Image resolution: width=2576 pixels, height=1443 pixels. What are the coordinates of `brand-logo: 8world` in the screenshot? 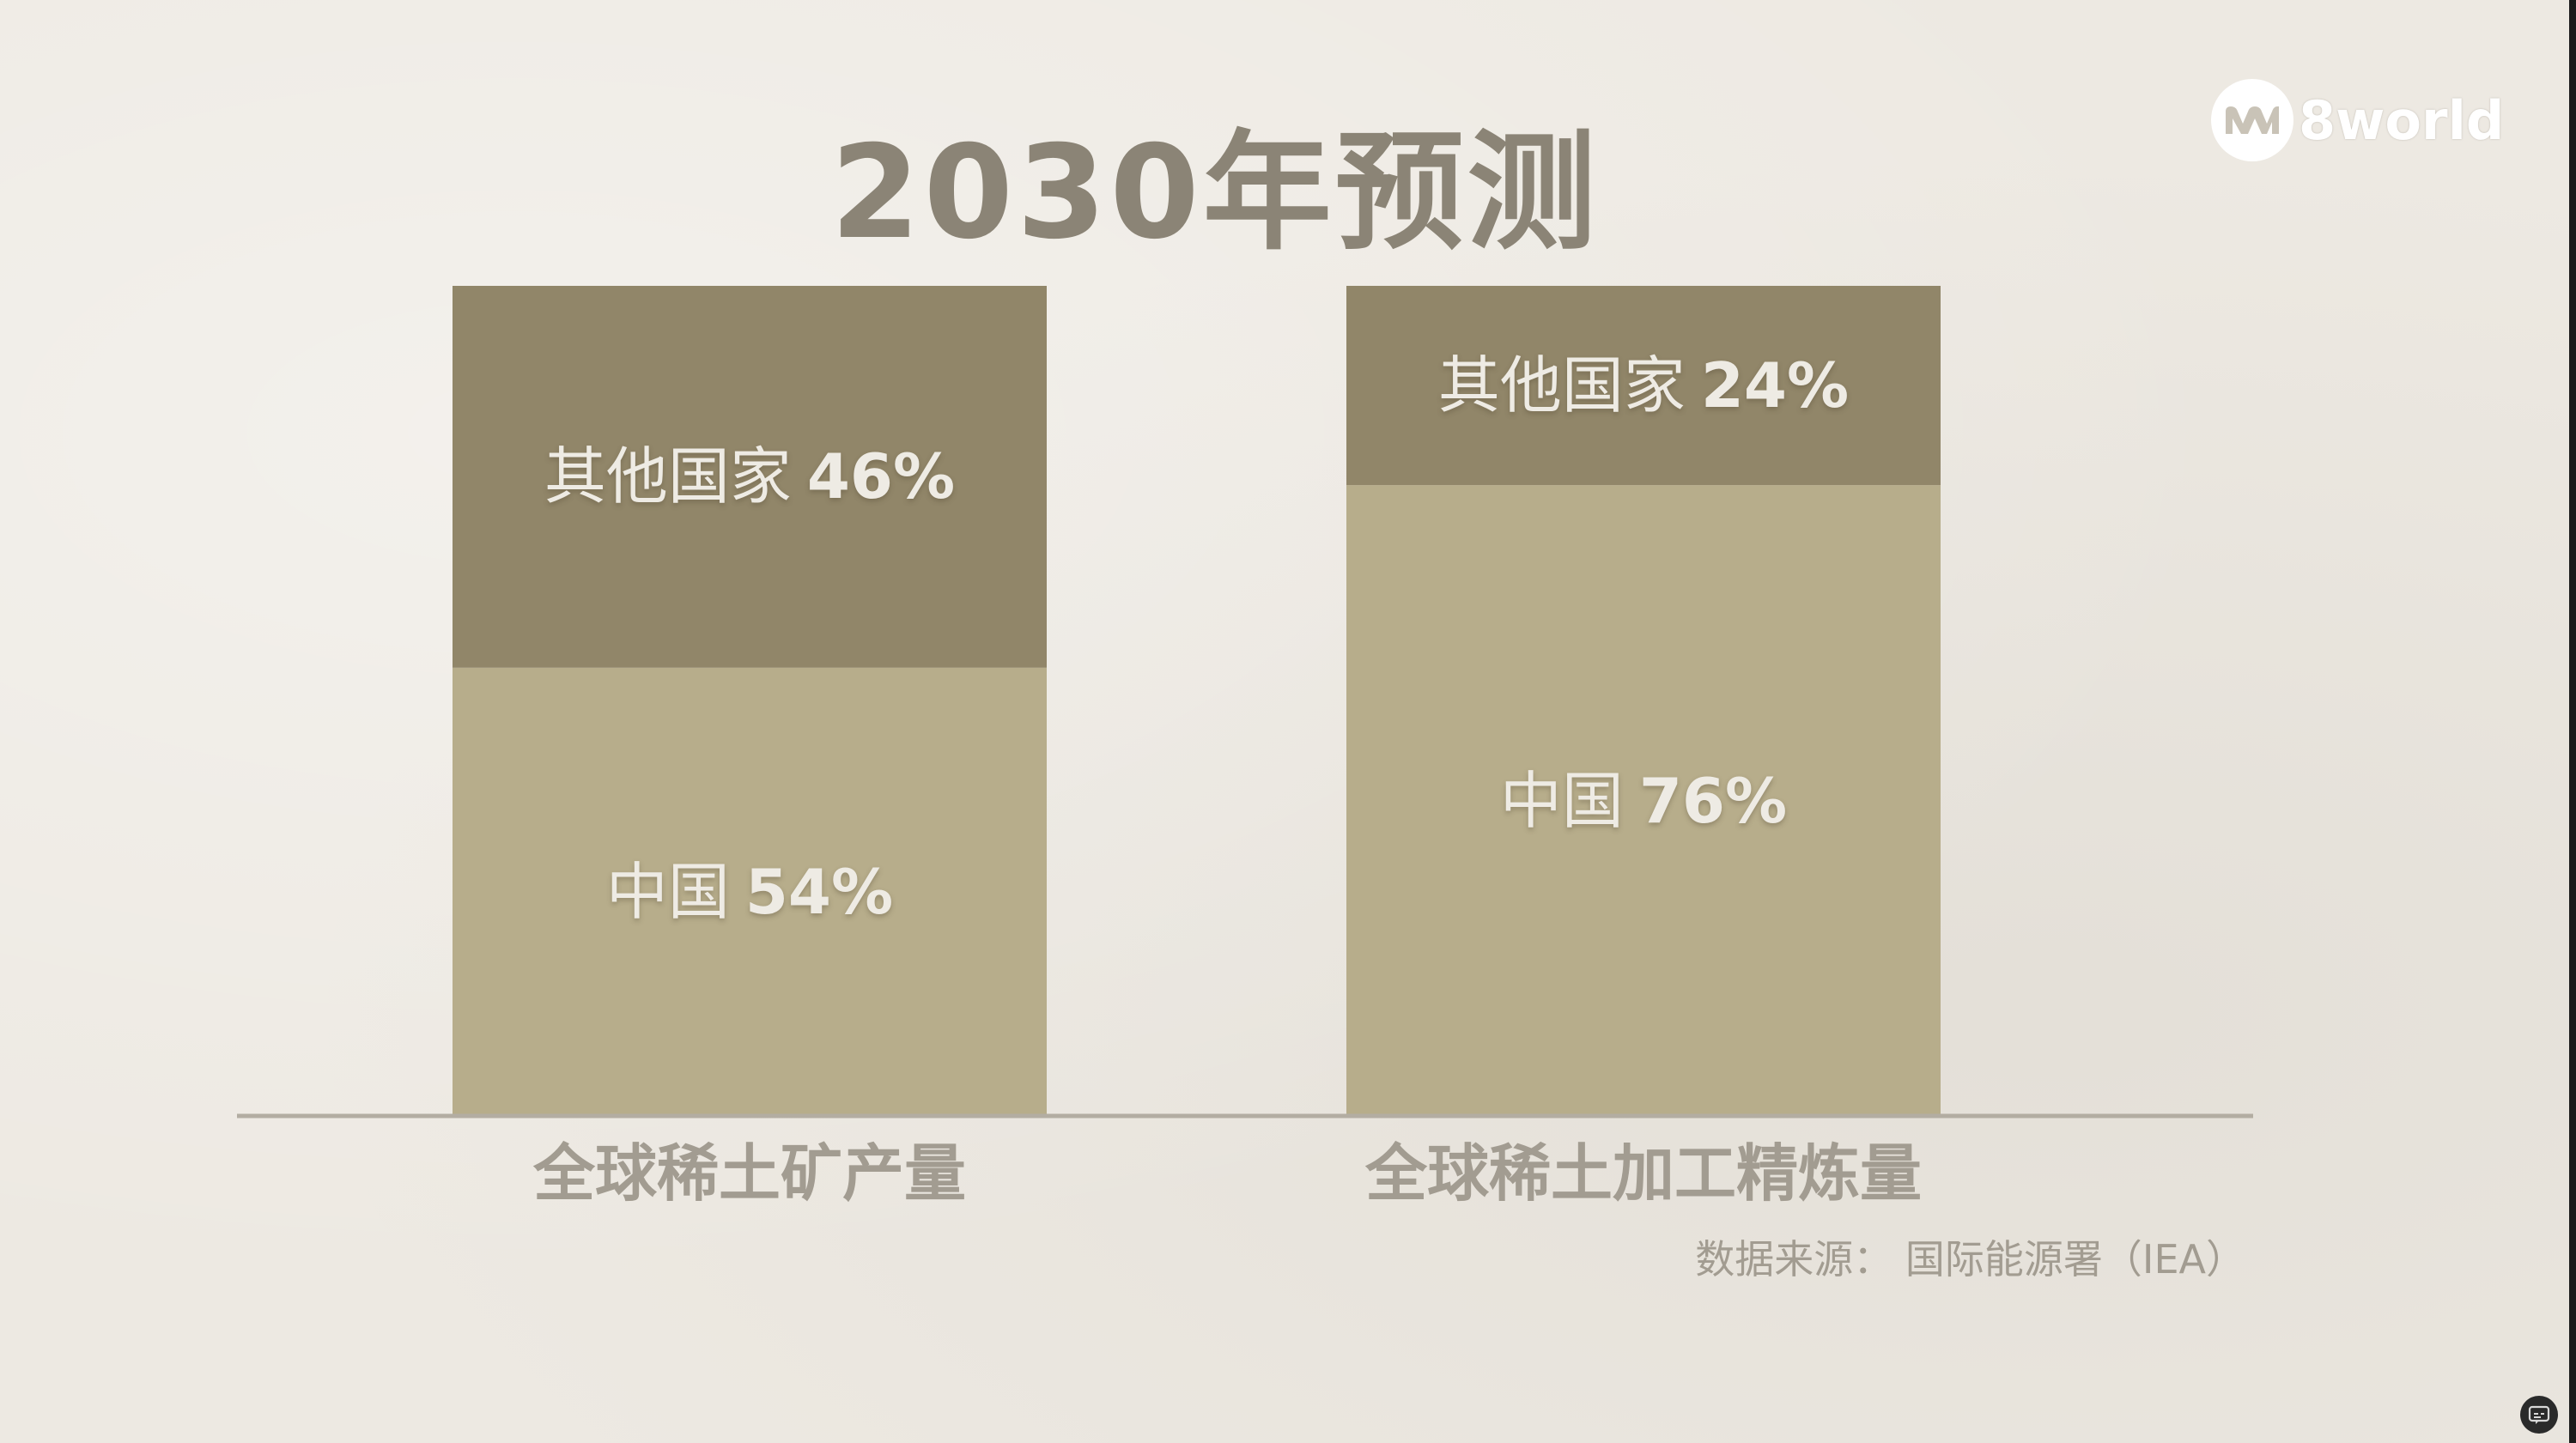 It's located at (2357, 120).